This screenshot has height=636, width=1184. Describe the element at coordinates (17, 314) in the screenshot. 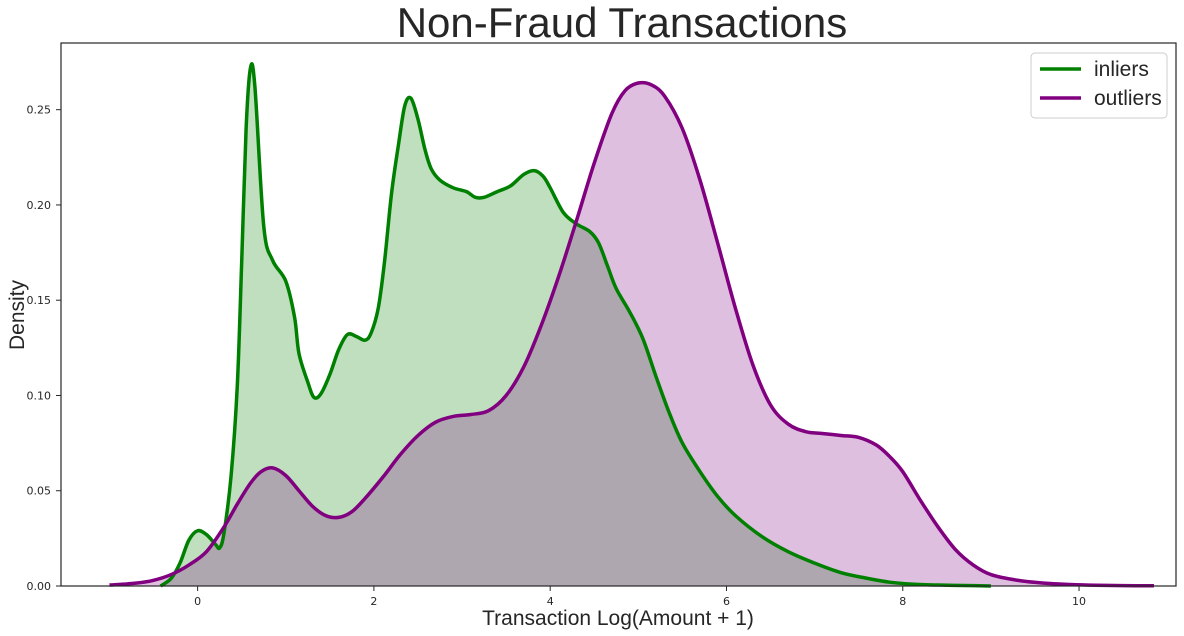

I see `y-axis-label: Density` at that location.